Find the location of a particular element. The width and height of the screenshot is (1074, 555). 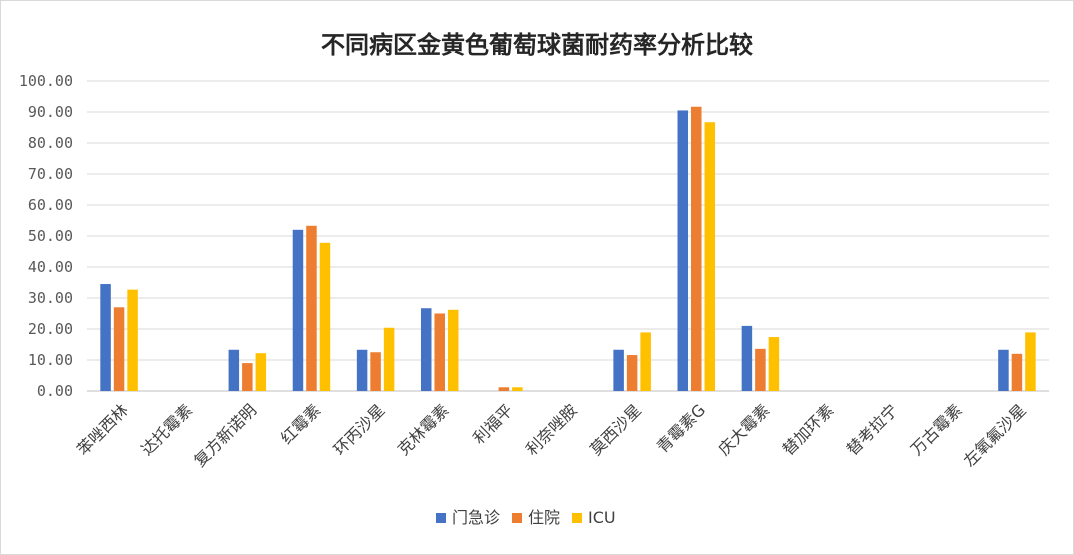

y-tick-label: 70.00 is located at coordinates (50, 174).